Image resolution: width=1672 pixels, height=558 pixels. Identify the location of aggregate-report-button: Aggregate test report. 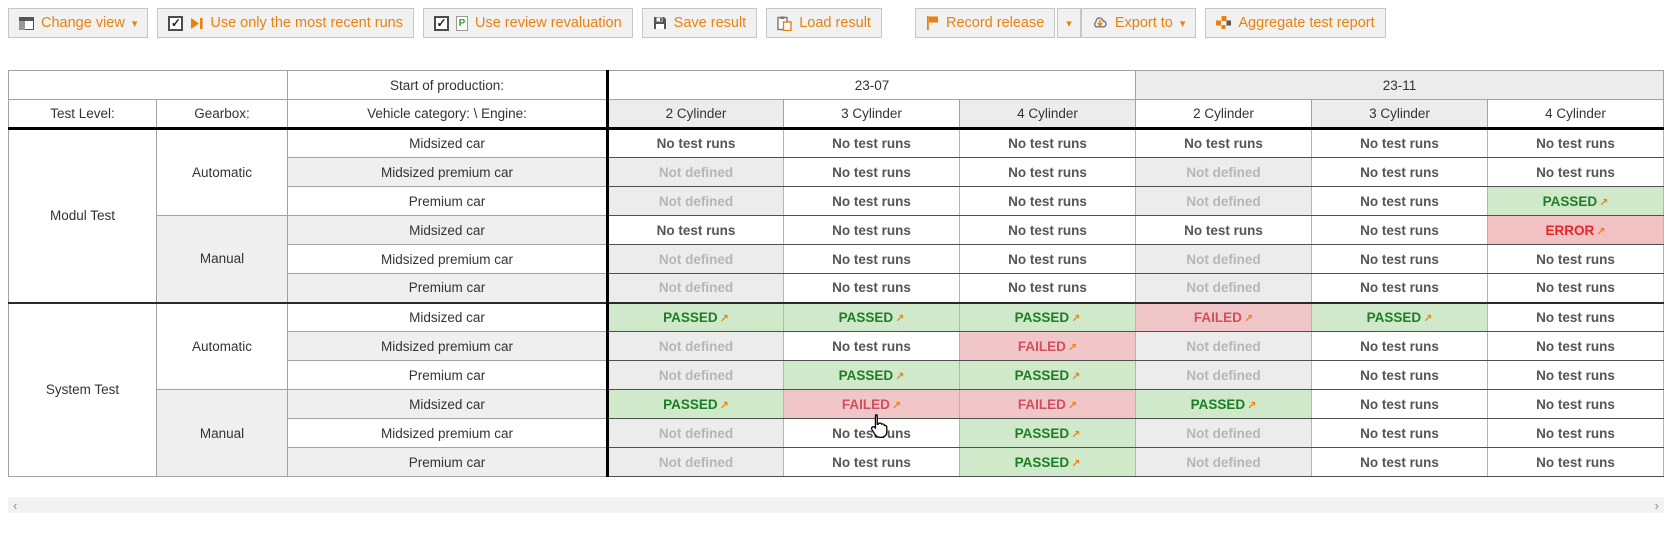
(1295, 23).